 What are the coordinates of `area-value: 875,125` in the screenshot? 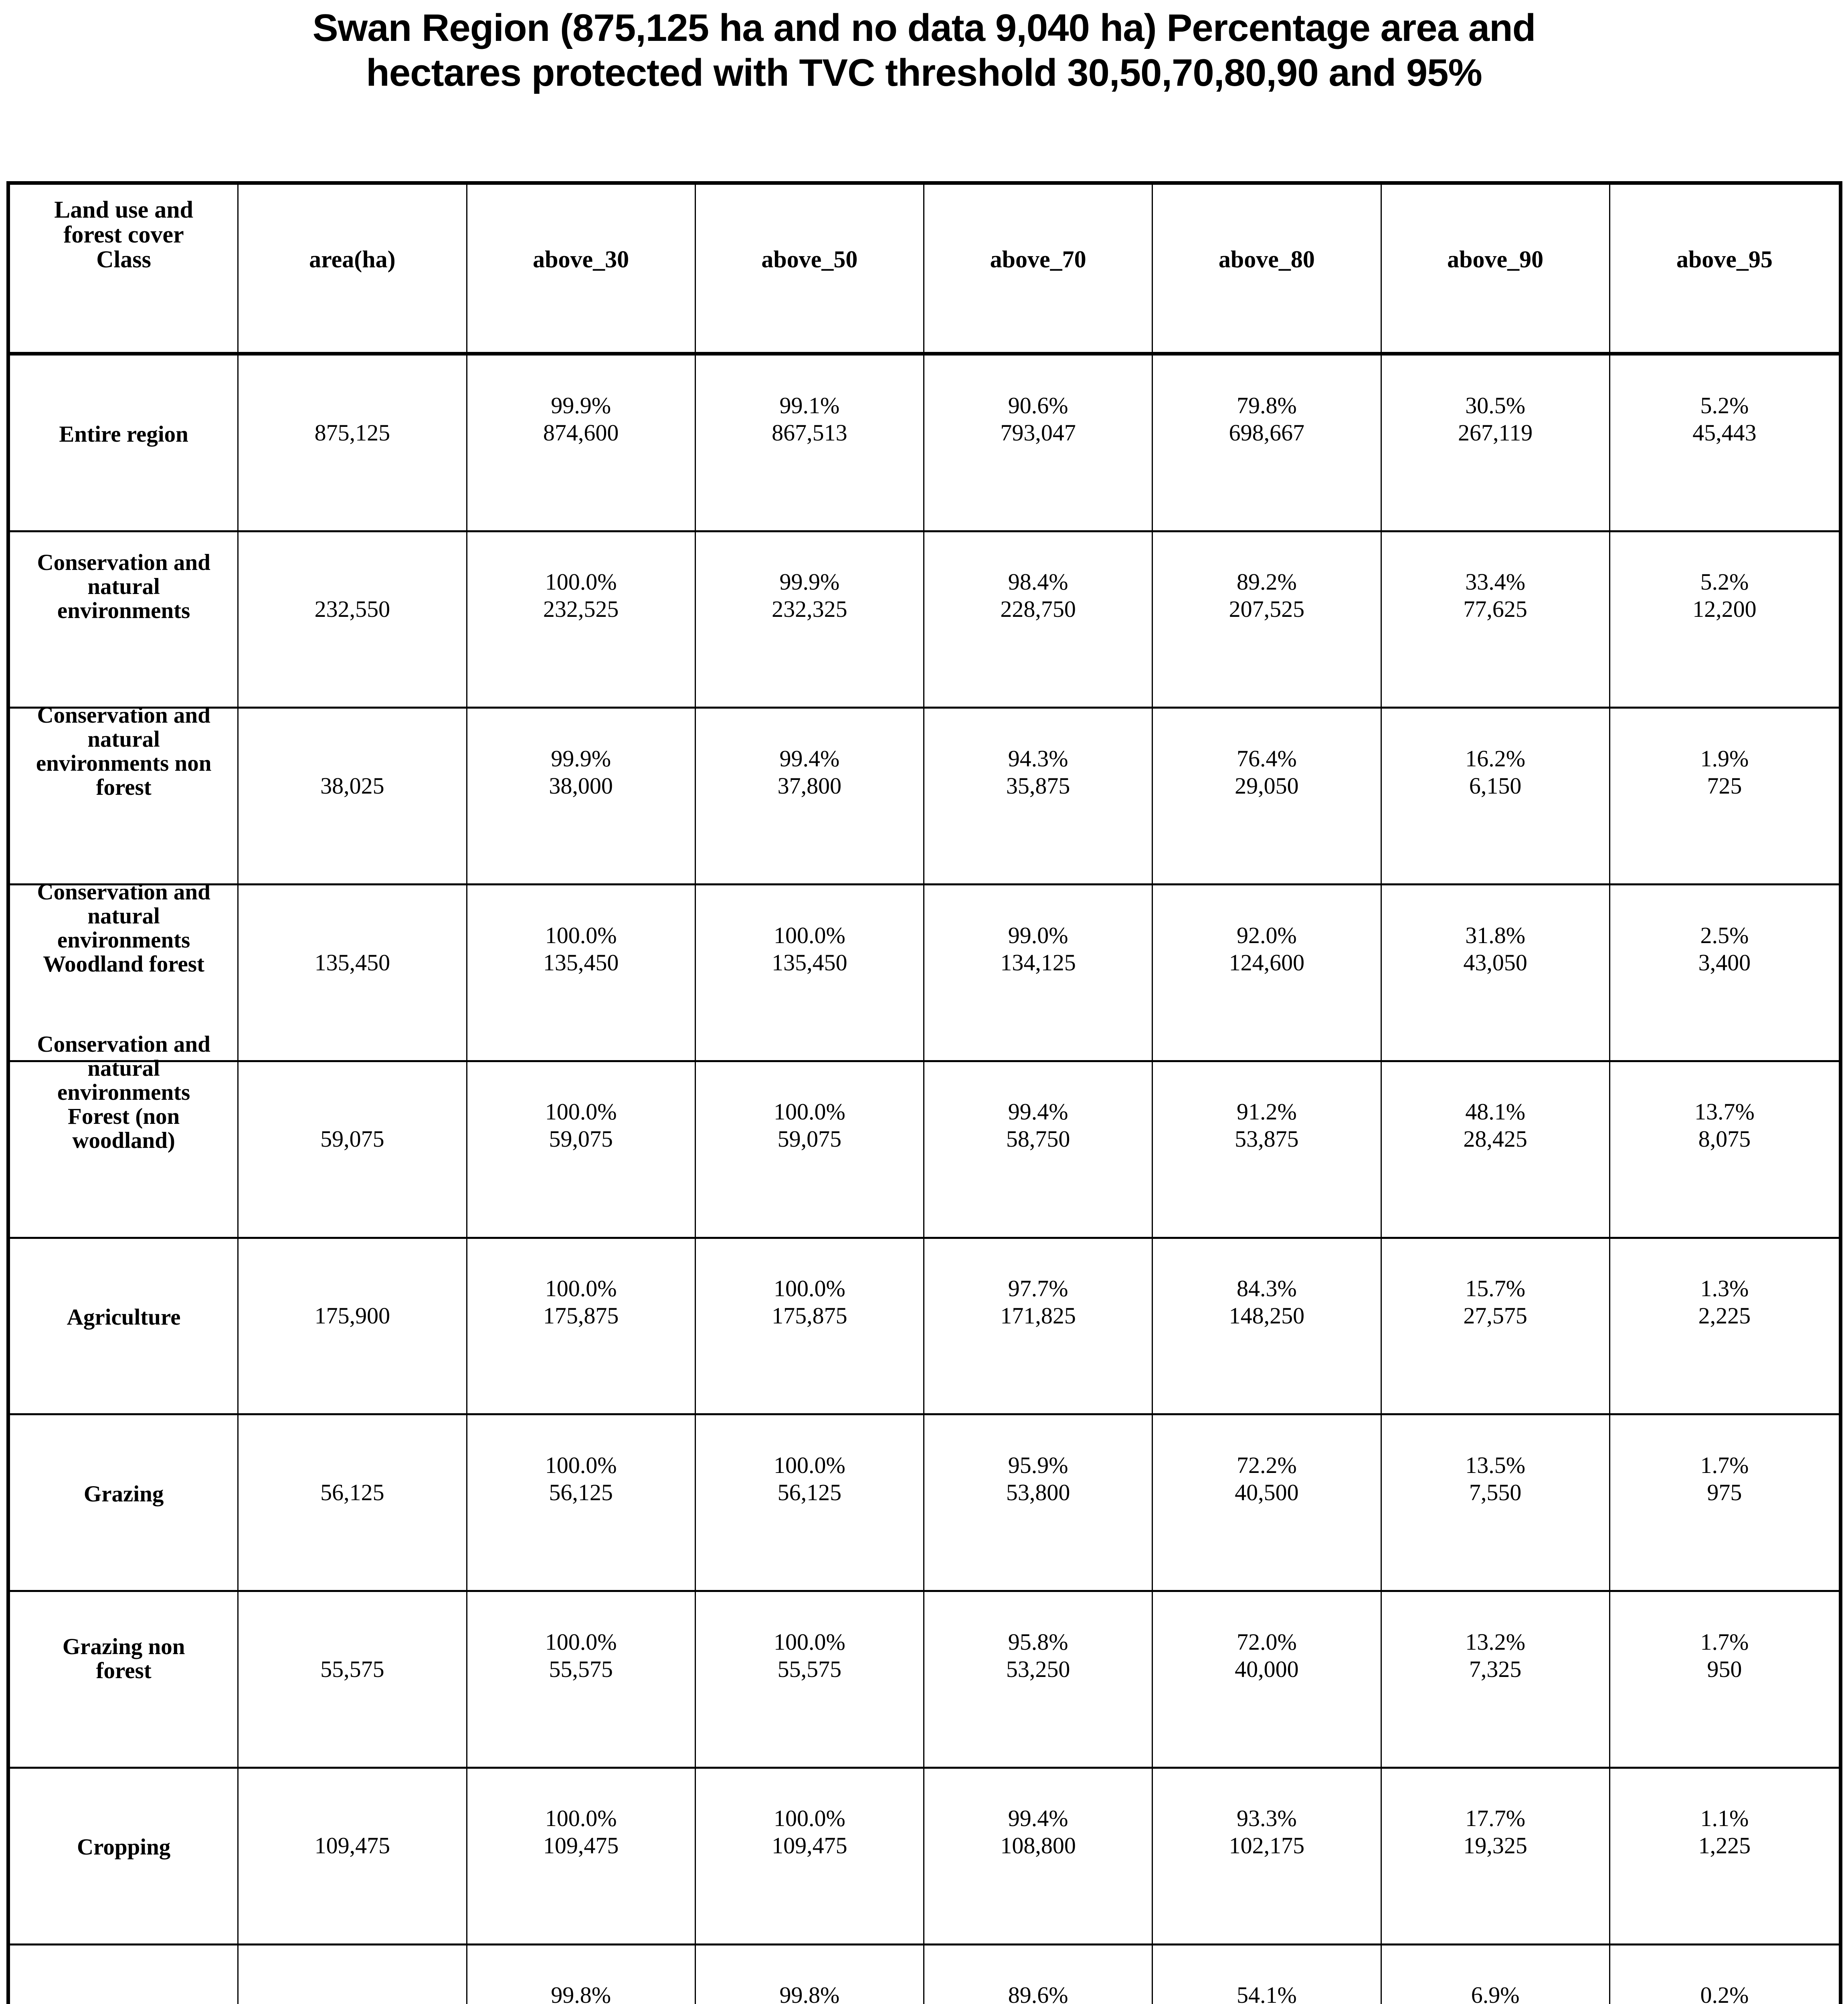 It's located at (352, 433).